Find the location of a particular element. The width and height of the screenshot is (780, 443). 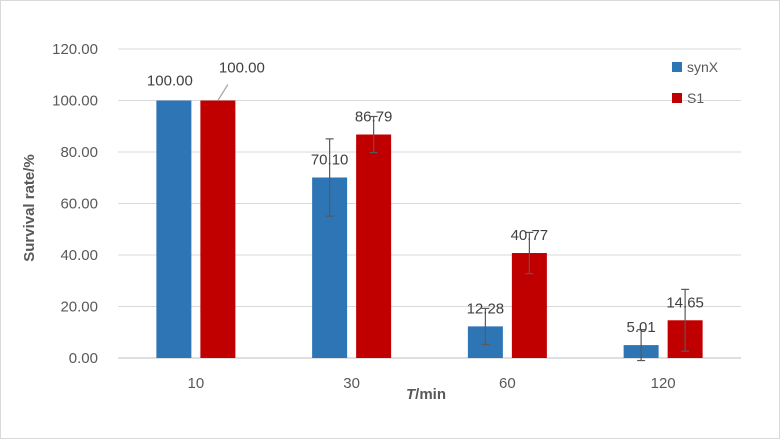

y-tick-label: 60.00 is located at coordinates (79, 204).